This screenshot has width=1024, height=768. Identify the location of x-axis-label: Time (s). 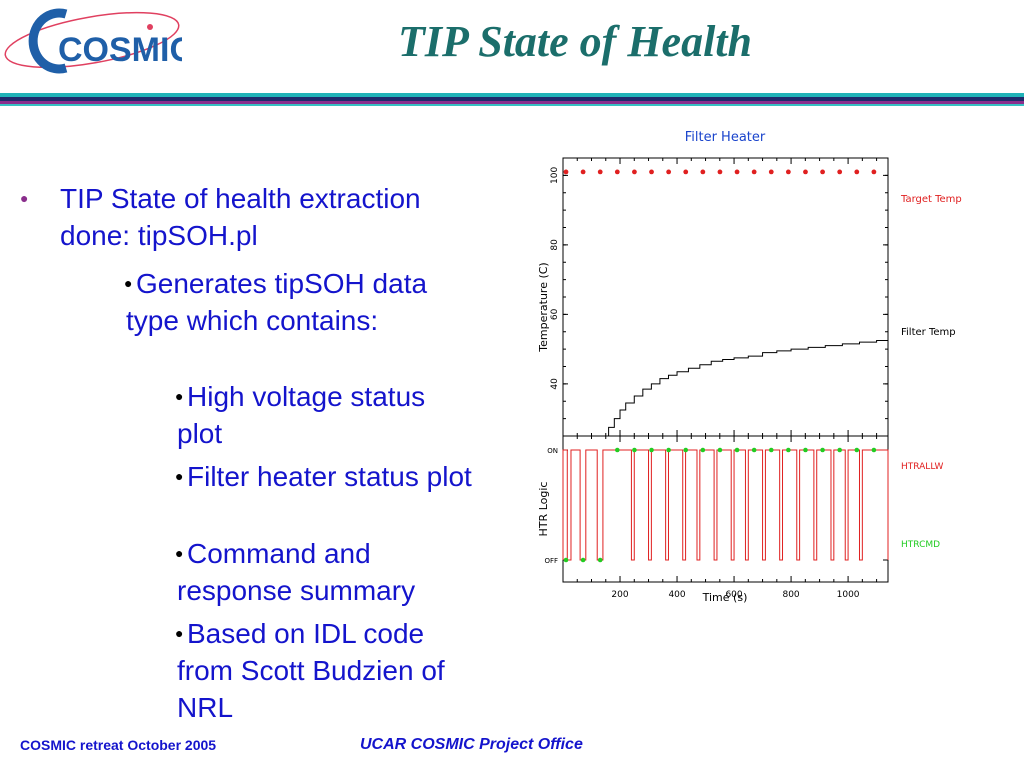
(725, 597).